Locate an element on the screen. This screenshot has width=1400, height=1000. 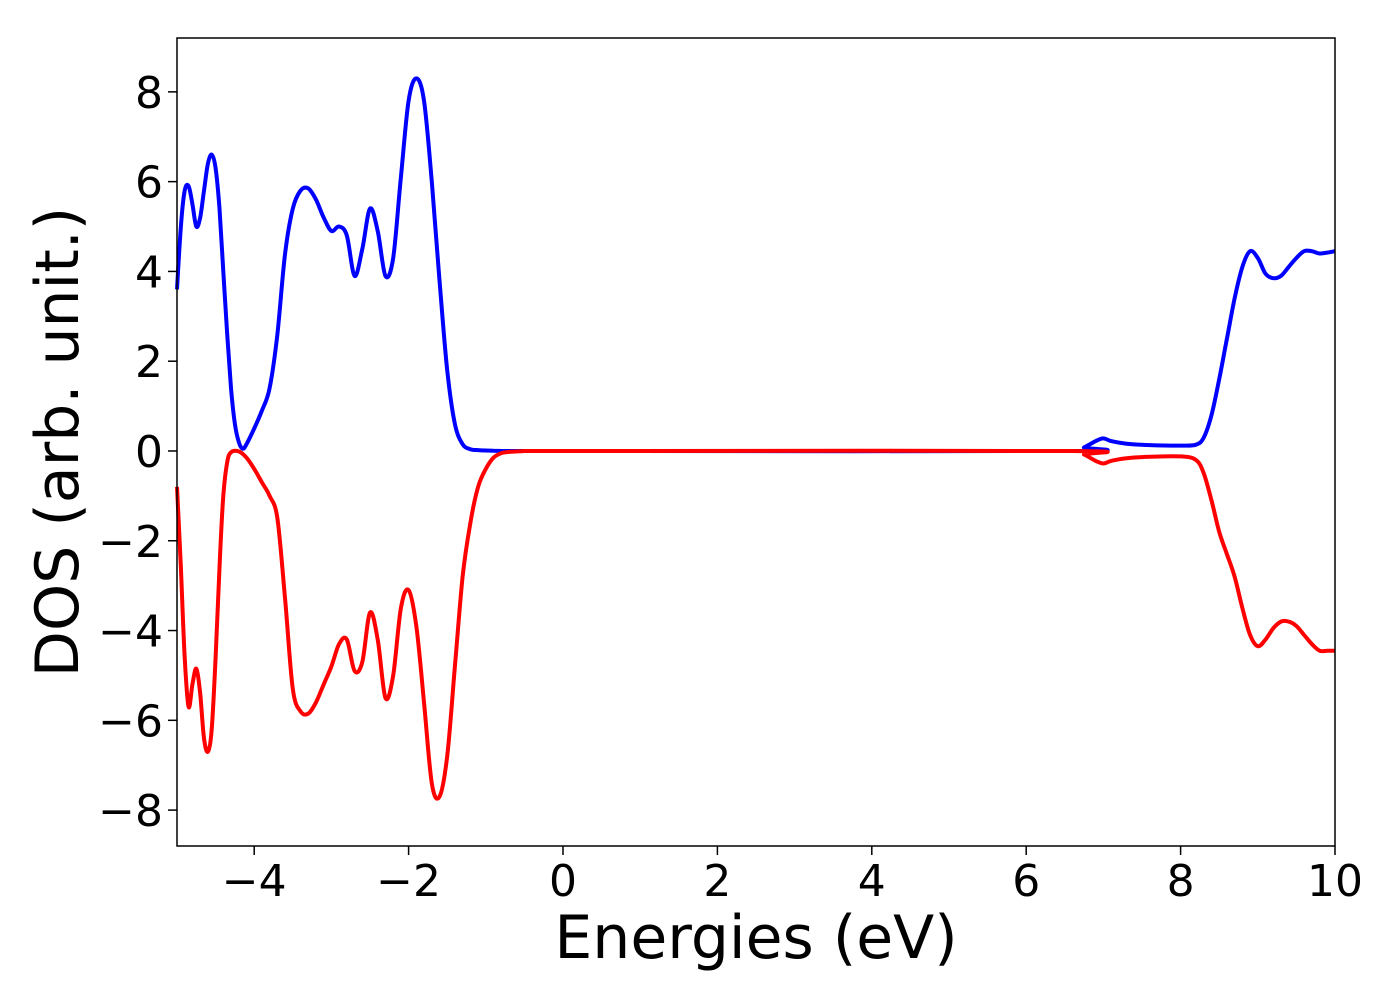
y-tick-label: −8 is located at coordinates (130, 811).